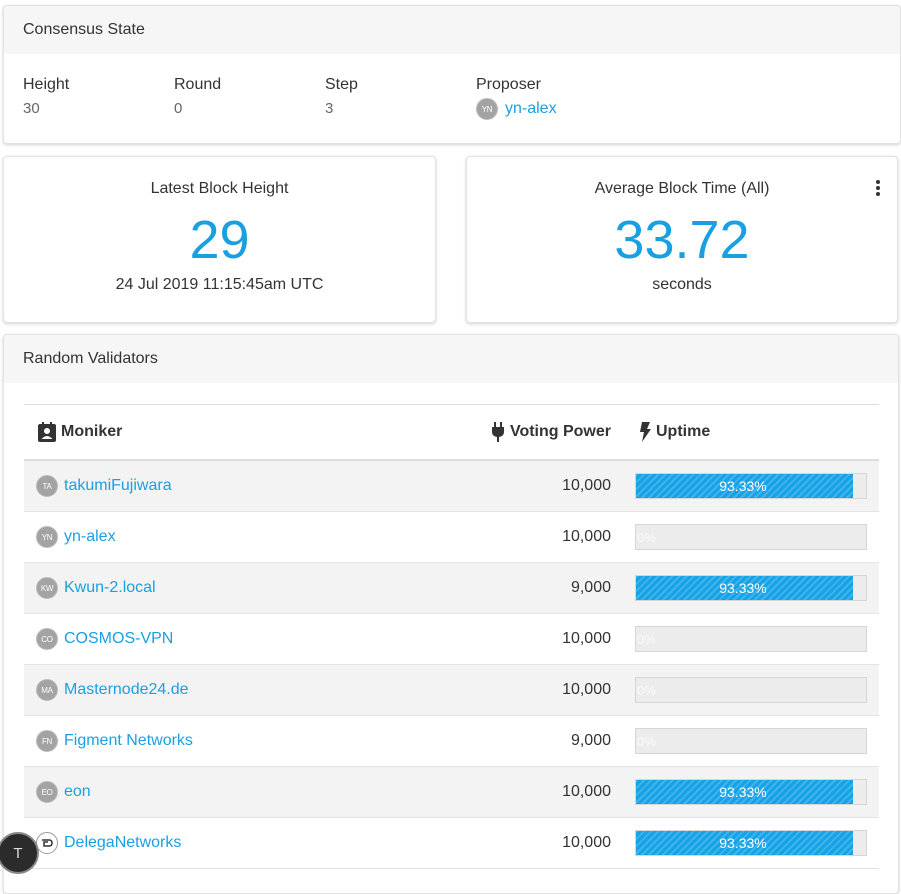  What do you see at coordinates (128, 740) in the screenshot?
I see `validator-link: Figment Networks` at bounding box center [128, 740].